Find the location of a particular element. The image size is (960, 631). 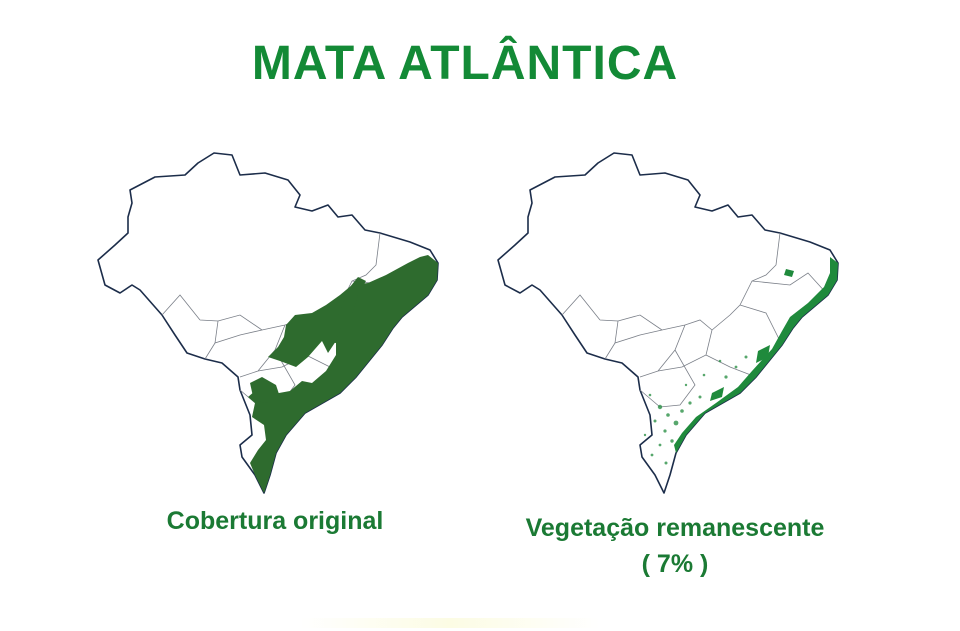

atlantic-forest-original-area is located at coordinates (343, 374).